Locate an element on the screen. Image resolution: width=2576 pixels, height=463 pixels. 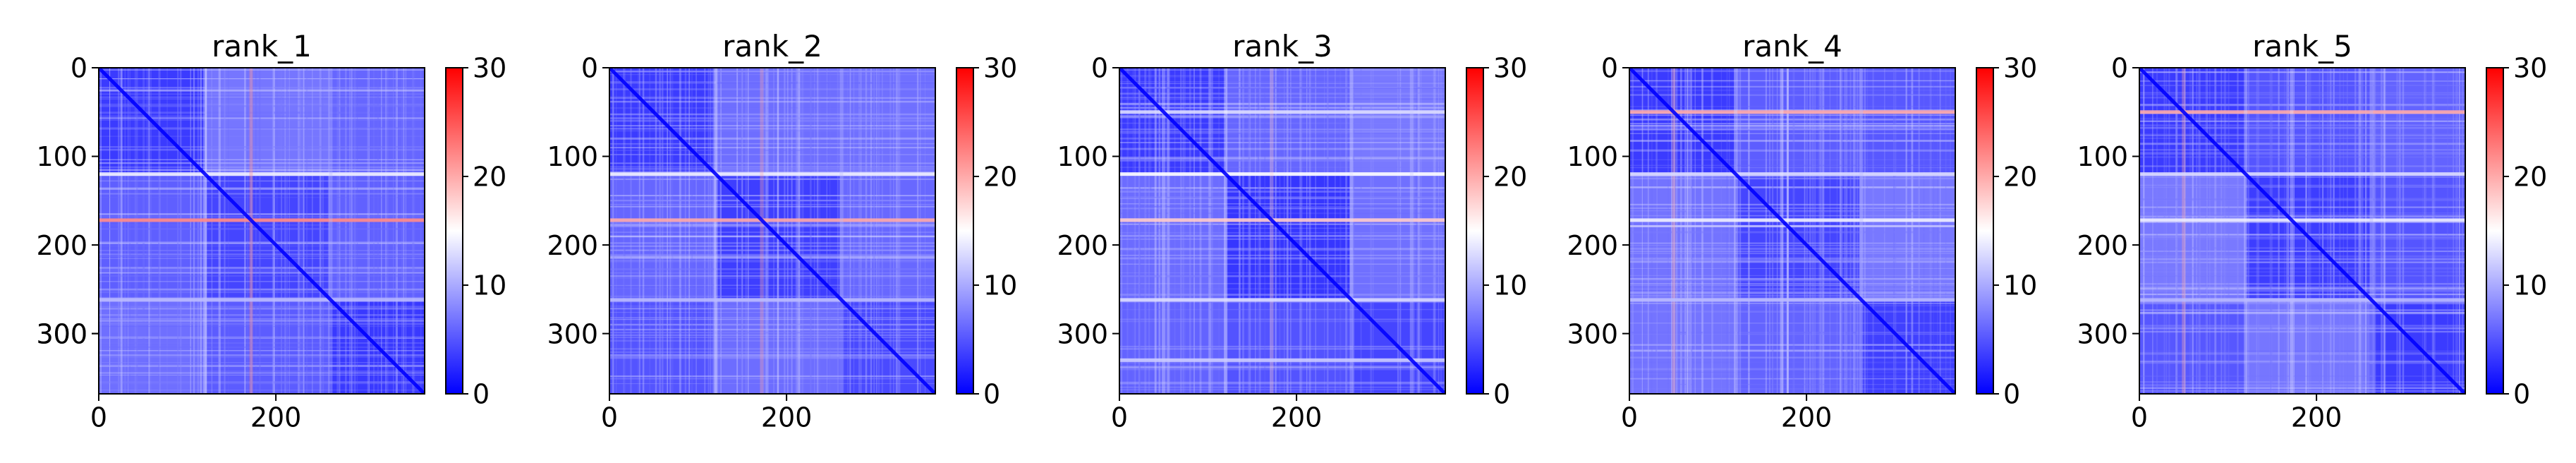
panel-title: rank_2 is located at coordinates (772, 46).